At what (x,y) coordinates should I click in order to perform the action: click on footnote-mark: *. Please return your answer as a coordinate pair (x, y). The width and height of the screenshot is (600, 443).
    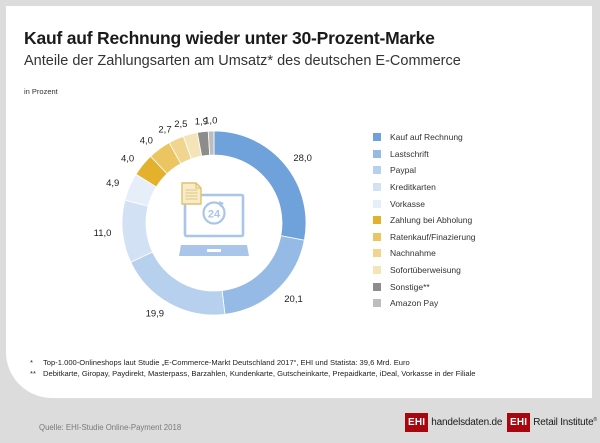
    Looking at the image, I should click on (31, 362).